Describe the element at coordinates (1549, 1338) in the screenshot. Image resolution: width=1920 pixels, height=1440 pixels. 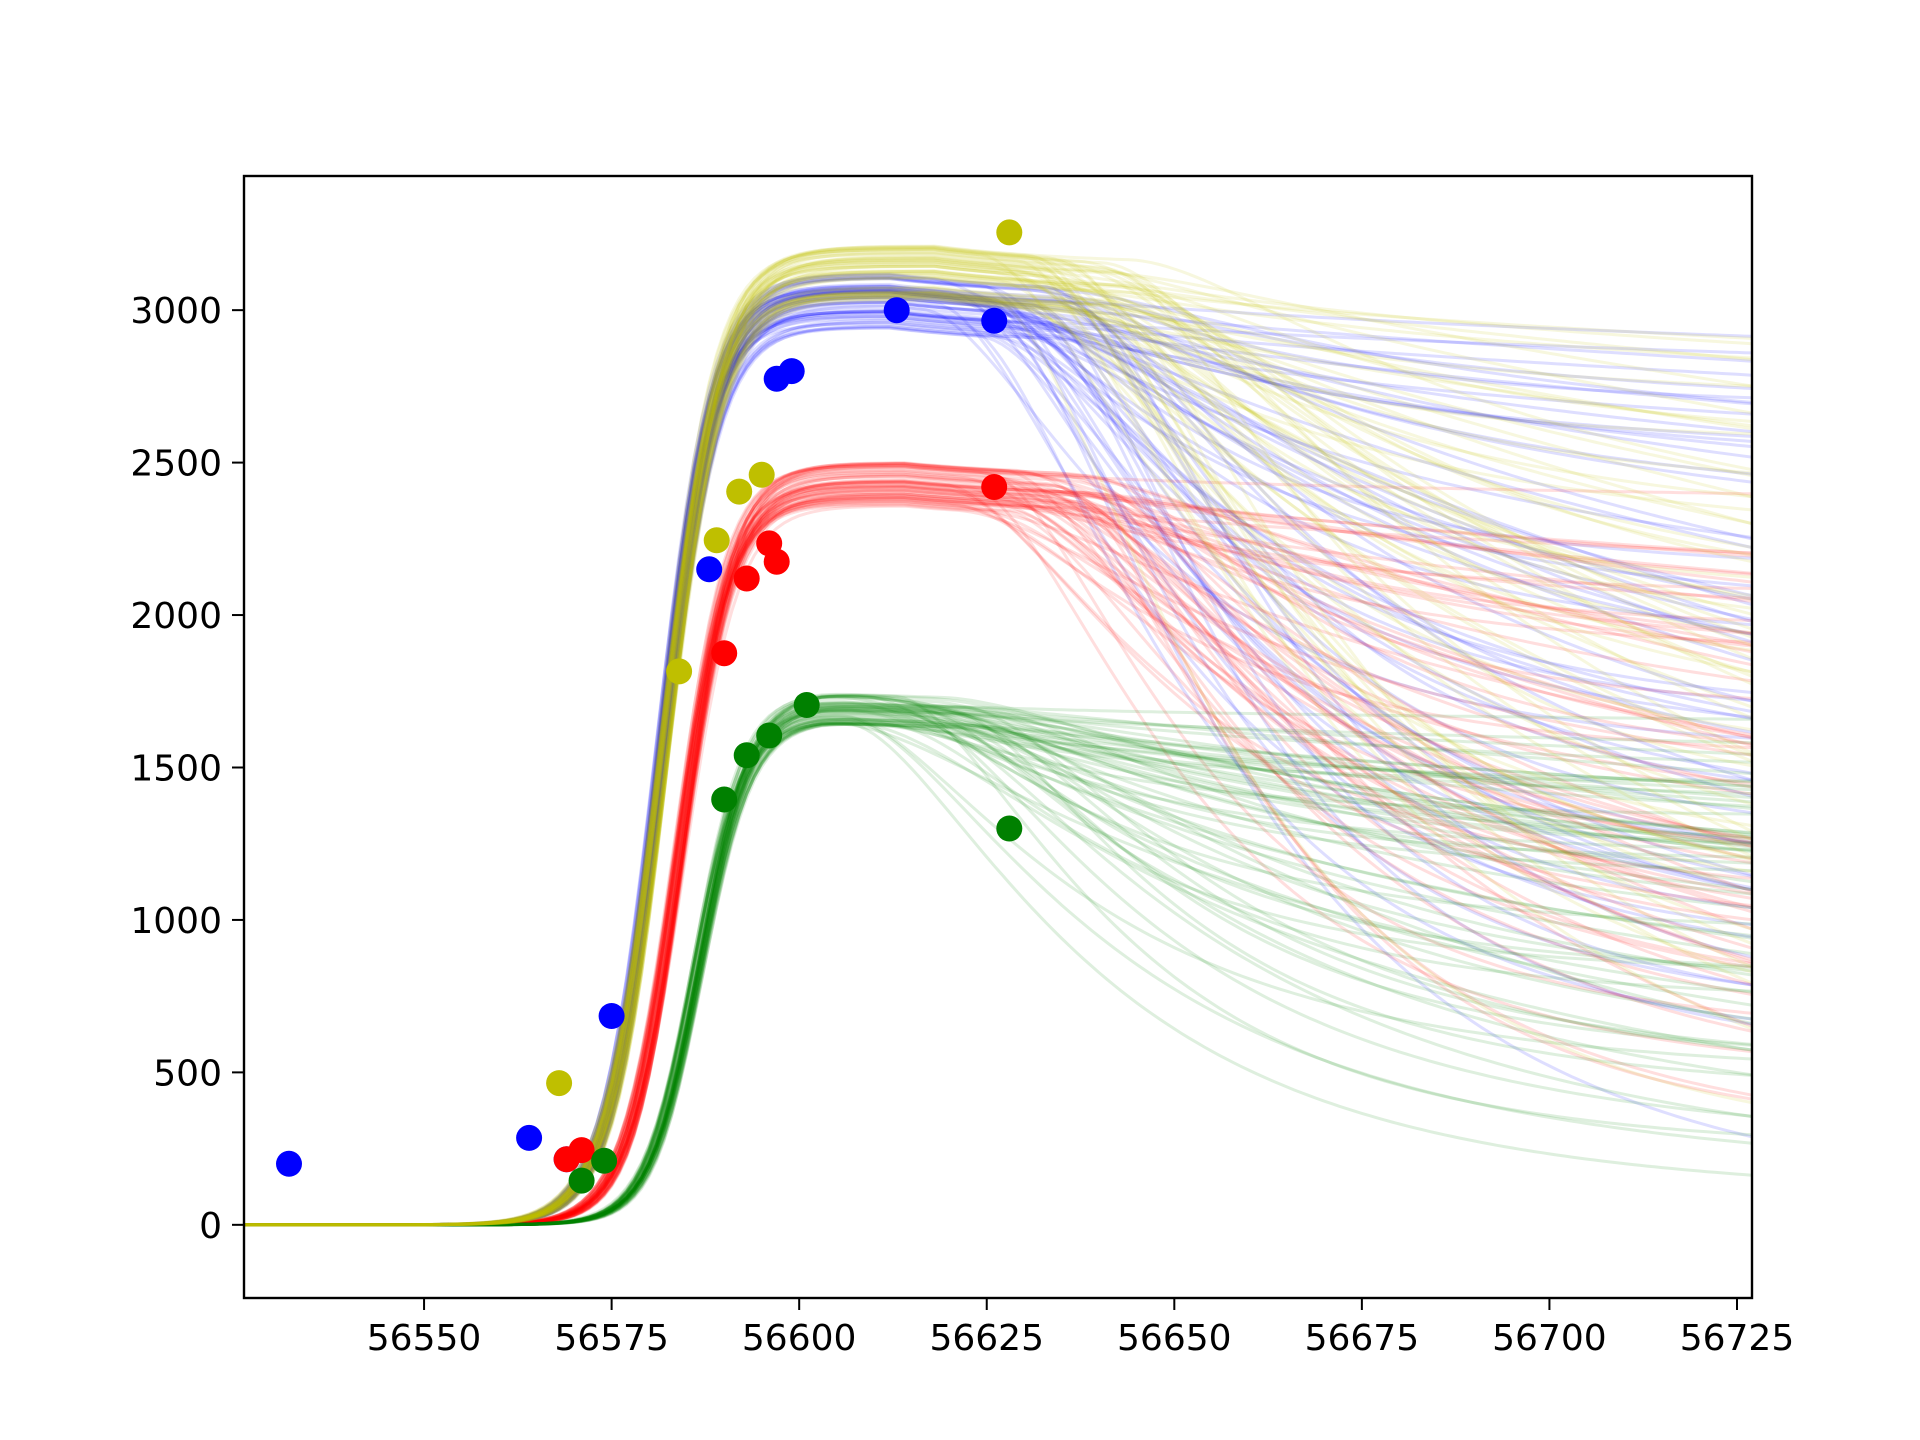
I see `x-tick-label: 56700` at that location.